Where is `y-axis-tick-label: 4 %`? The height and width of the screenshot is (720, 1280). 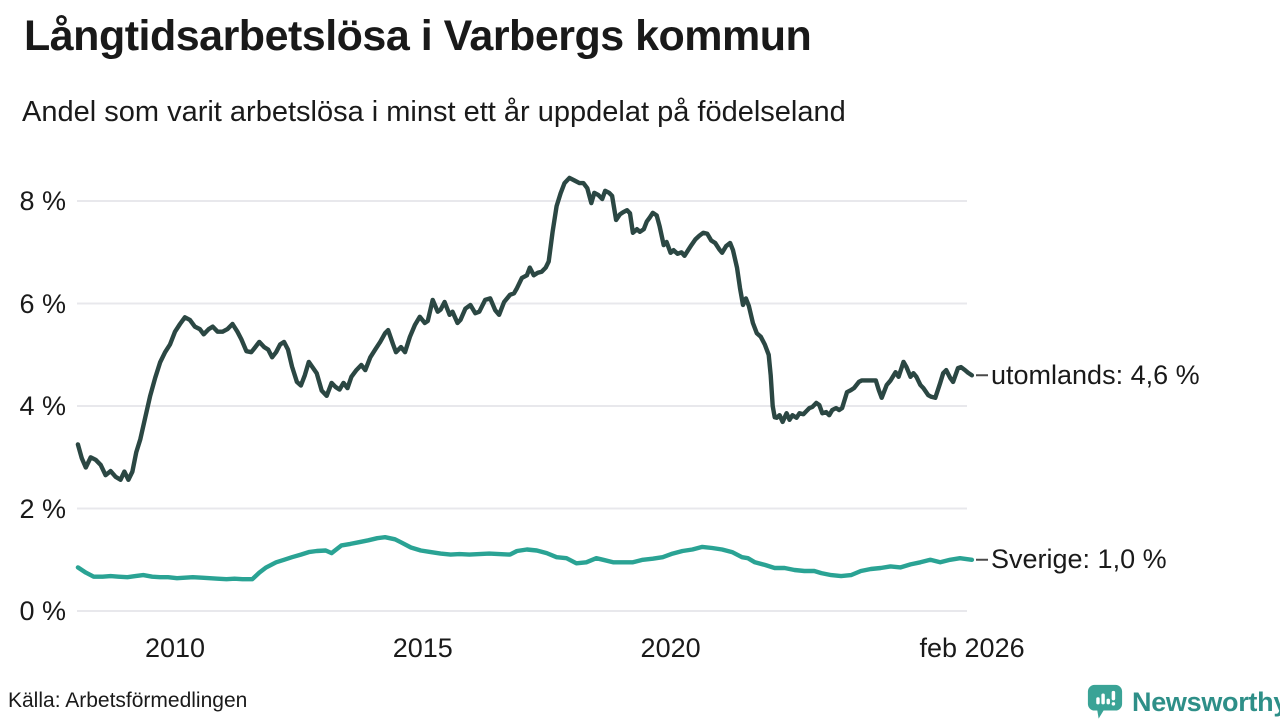 y-axis-tick-label: 4 % is located at coordinates (42, 406).